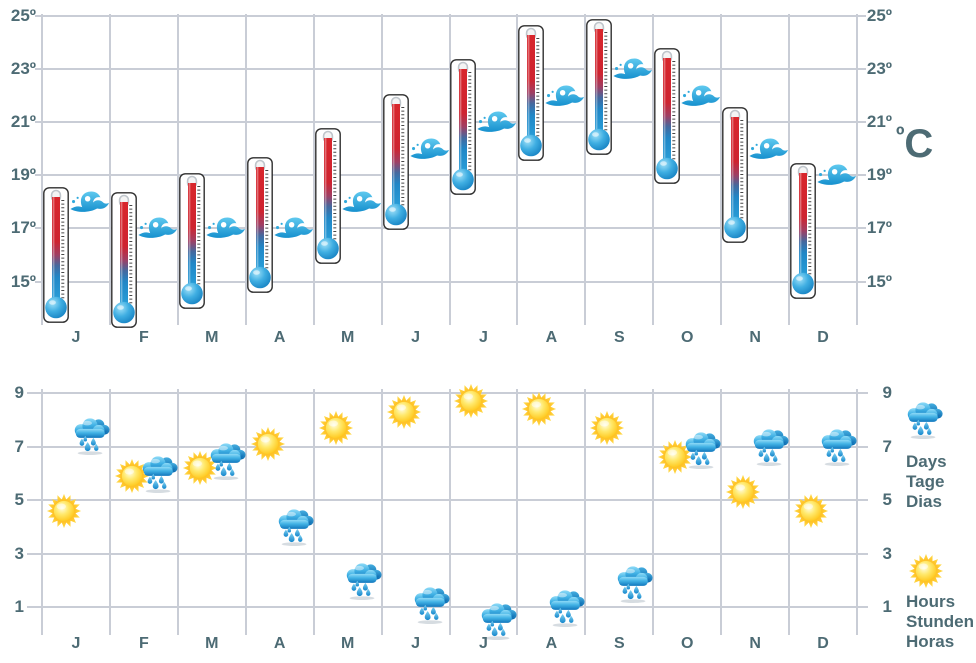 The image size is (976, 663). I want to click on top-month-label-jun: J, so click(415, 337).